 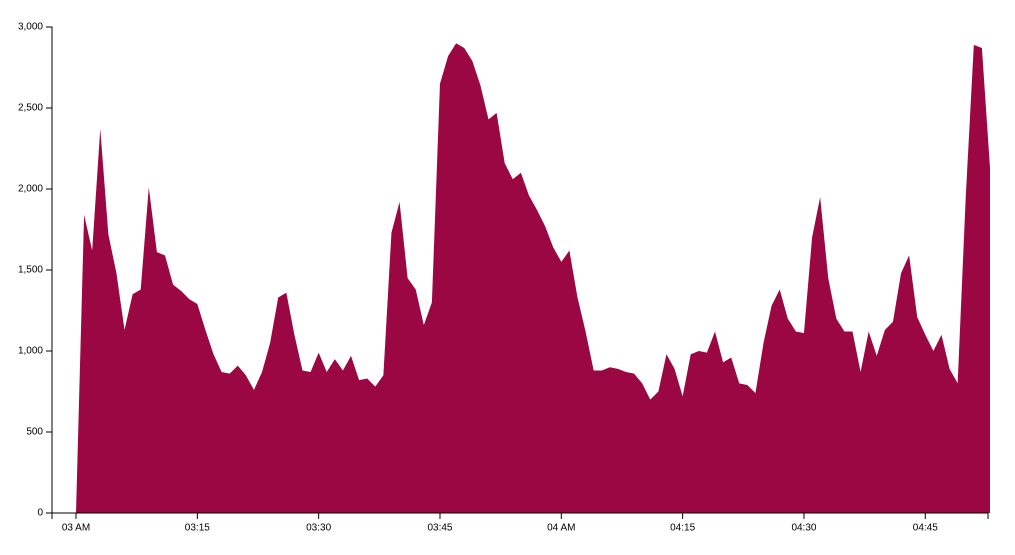 What do you see at coordinates (30, 108) in the screenshot?
I see `y-tick-label: 2,500` at bounding box center [30, 108].